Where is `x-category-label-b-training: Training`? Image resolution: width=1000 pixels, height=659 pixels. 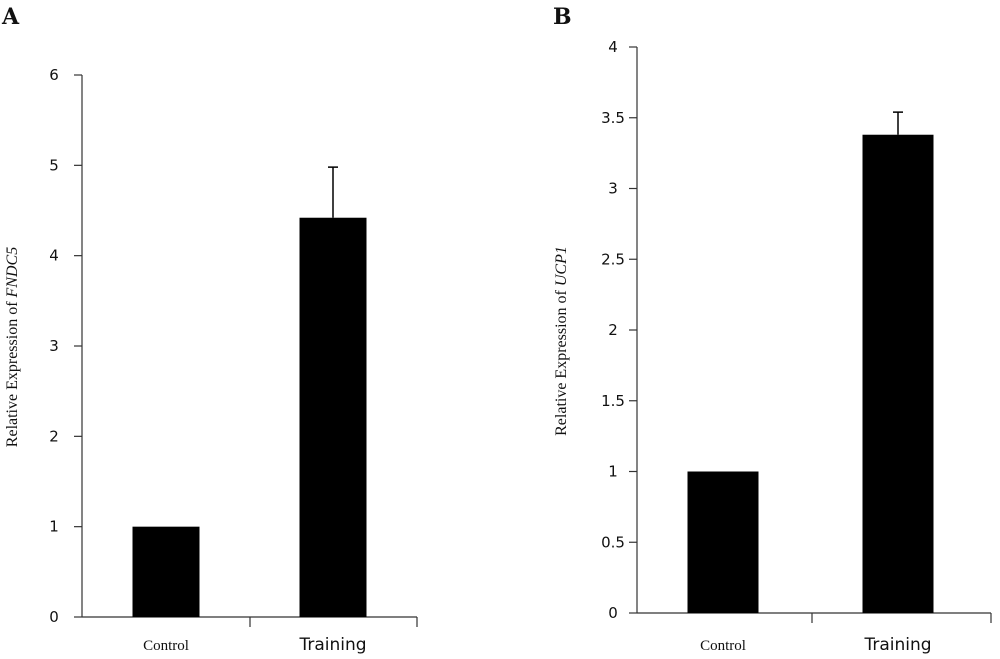
x-category-label-b-training: Training is located at coordinates (897, 645).